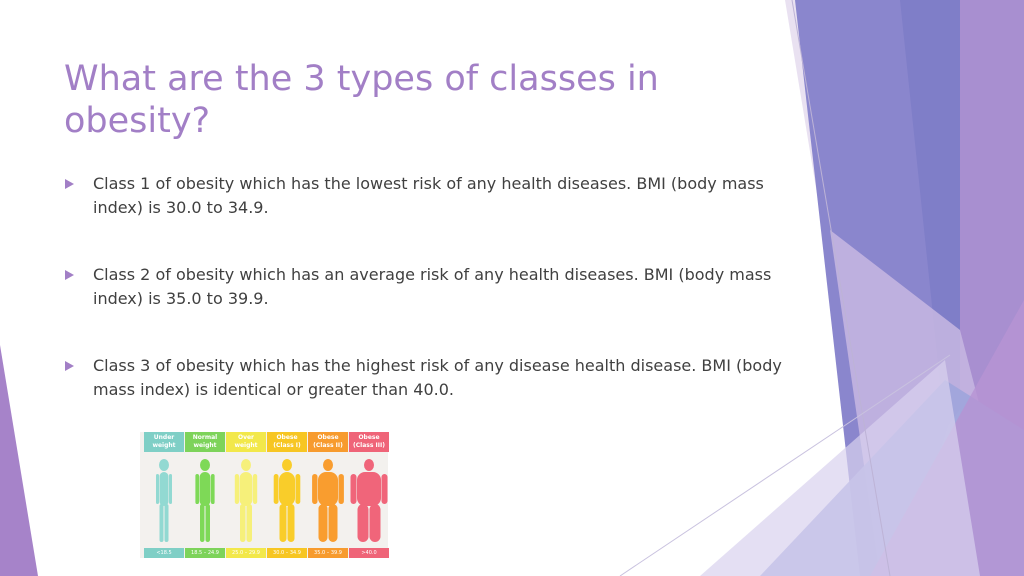  What do you see at coordinates (164, 553) in the screenshot?
I see `bmi-range-label: <18.5` at bounding box center [164, 553].